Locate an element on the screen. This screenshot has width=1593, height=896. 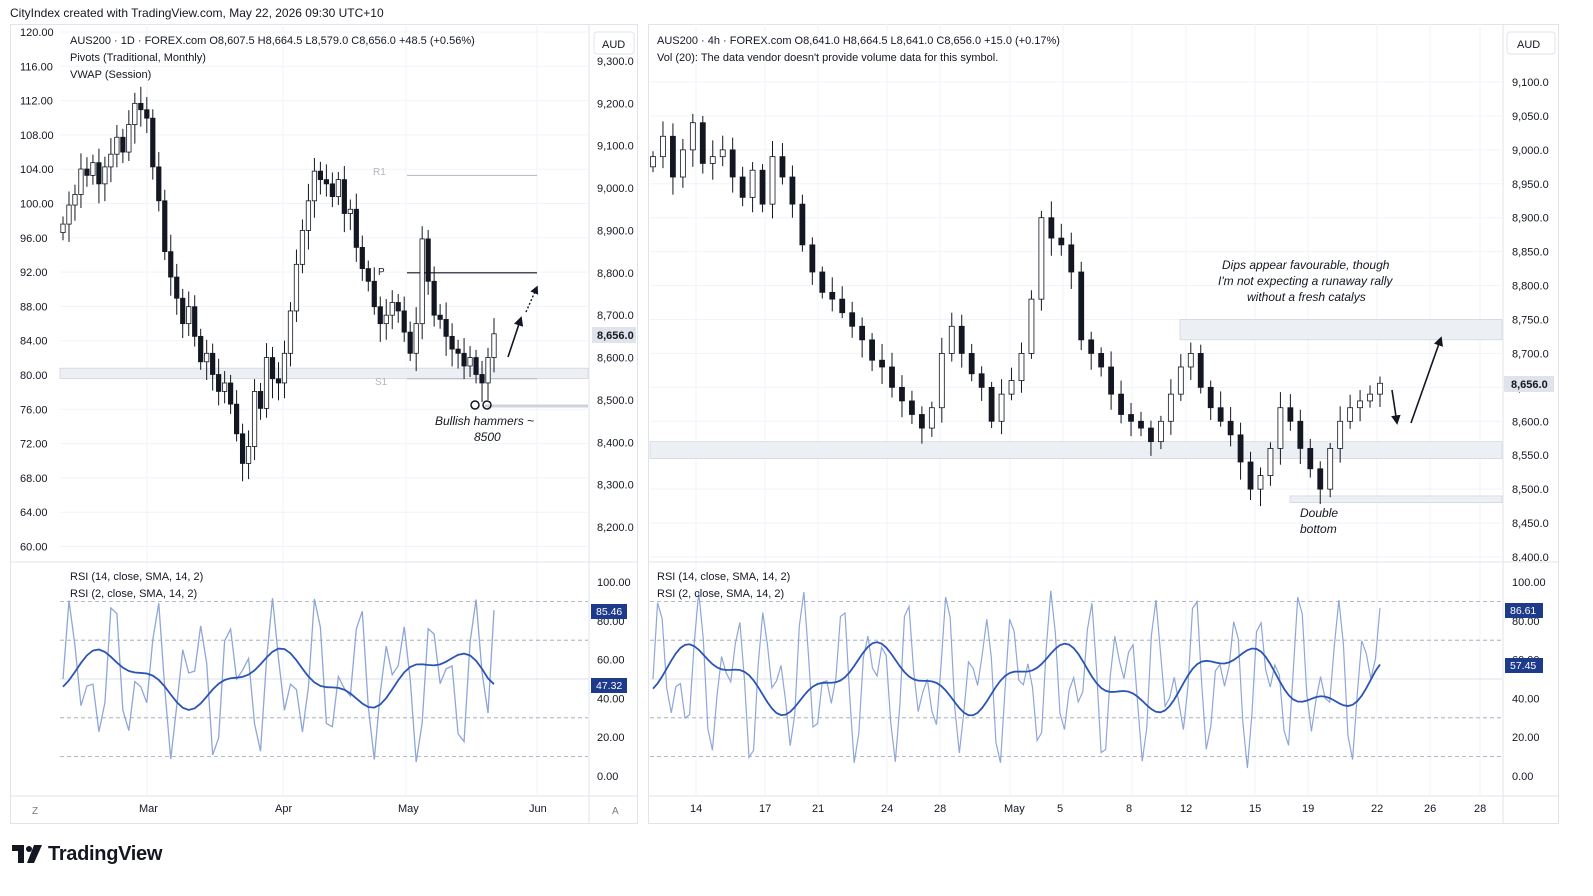
right-time-label: May is located at coordinates (1014, 809).